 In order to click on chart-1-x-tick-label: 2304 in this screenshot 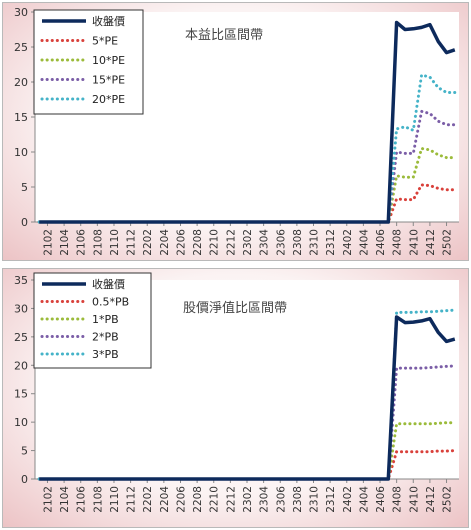, I will do `click(265, 242)`.